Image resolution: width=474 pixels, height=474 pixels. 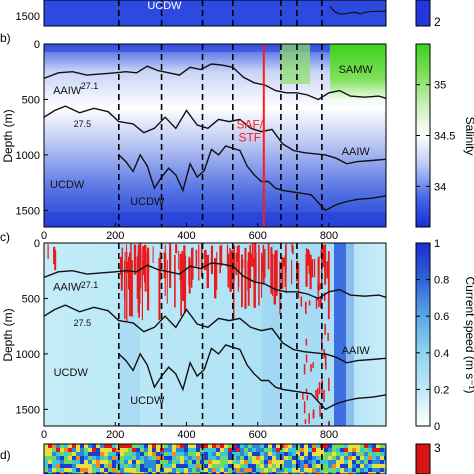 I want to click on panel-b-ylabel: Depth (m), so click(x=8, y=135).